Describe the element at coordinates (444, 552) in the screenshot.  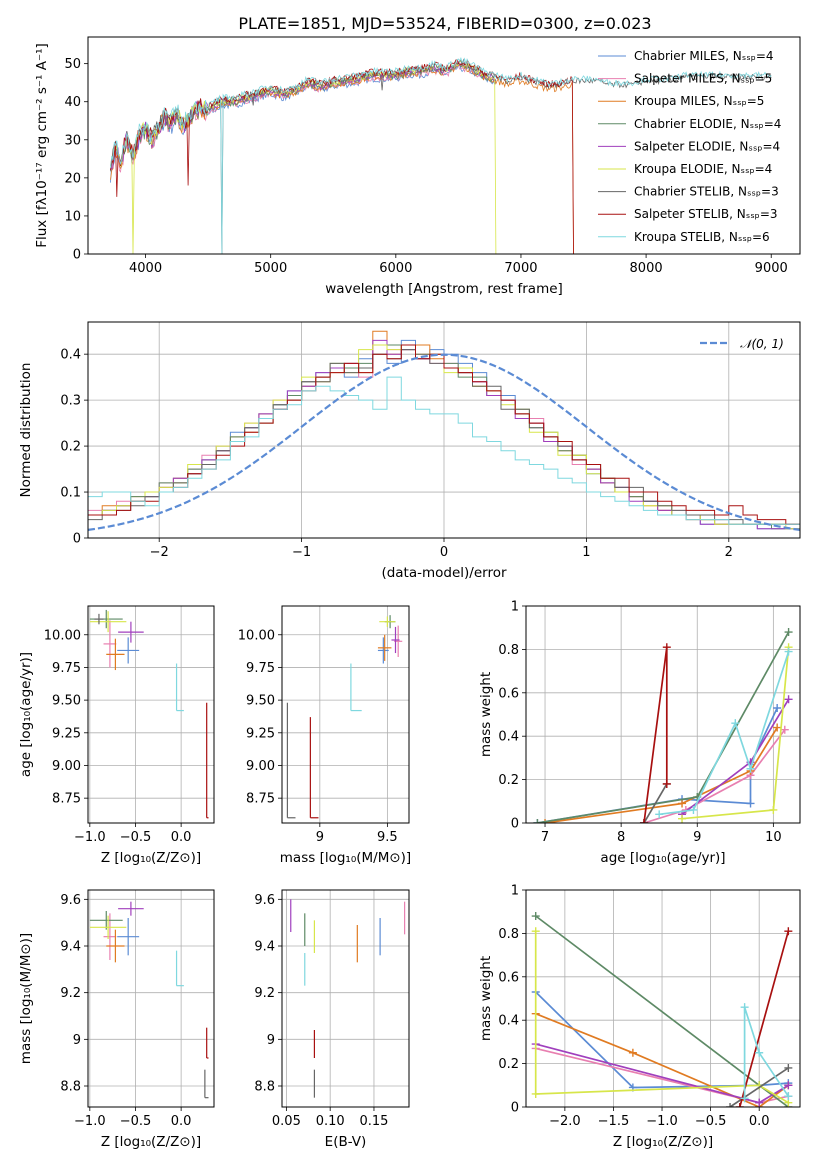
I see `x-tick-label: 0` at that location.